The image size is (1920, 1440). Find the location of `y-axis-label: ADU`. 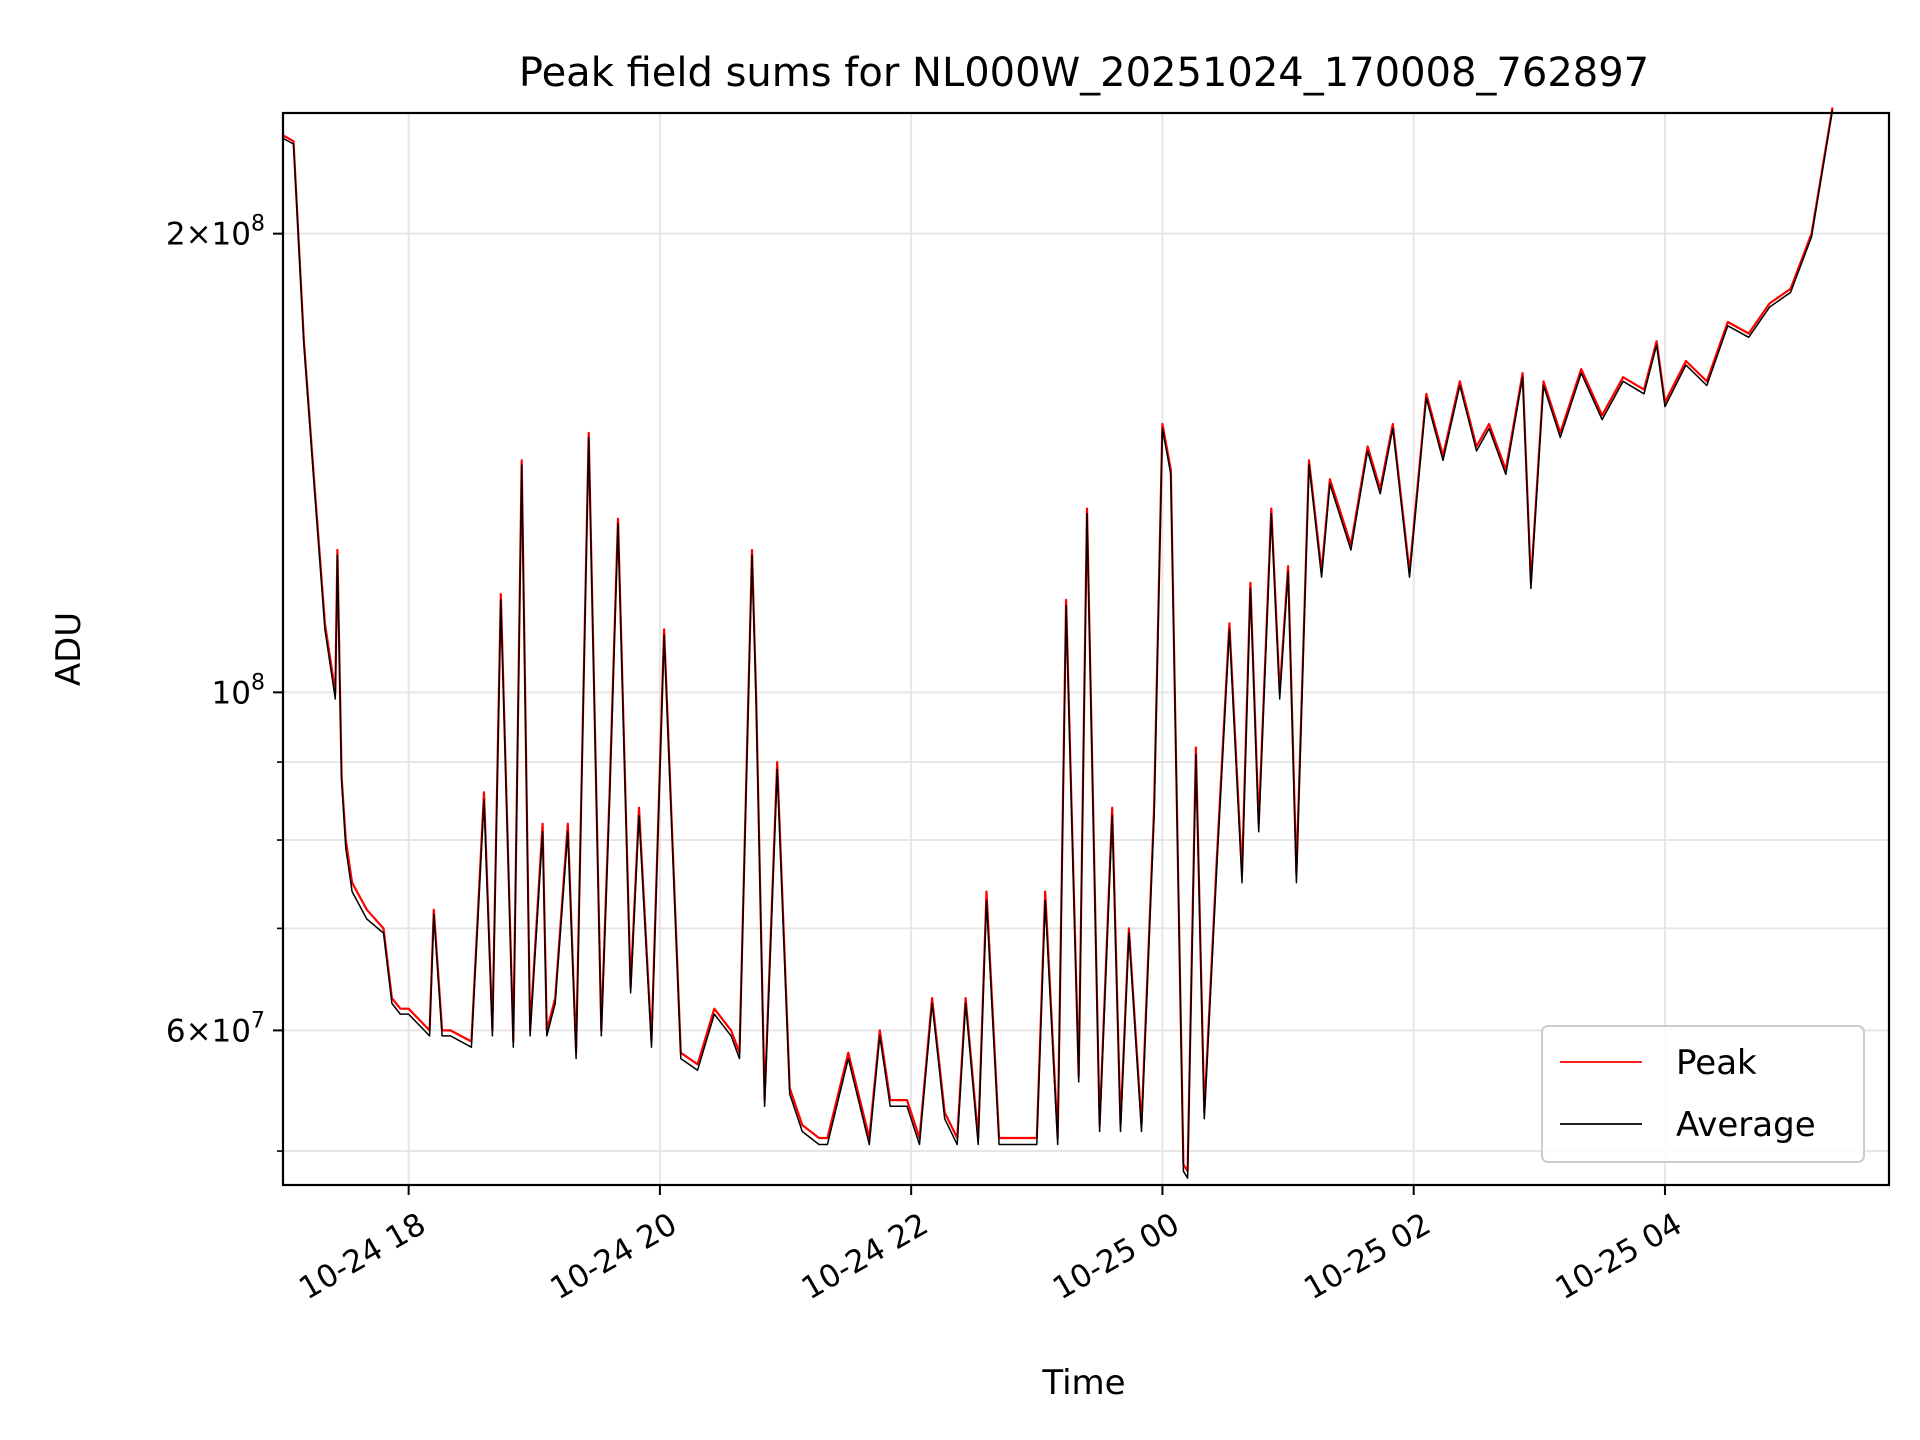

y-axis-label: ADU is located at coordinates (69, 649).